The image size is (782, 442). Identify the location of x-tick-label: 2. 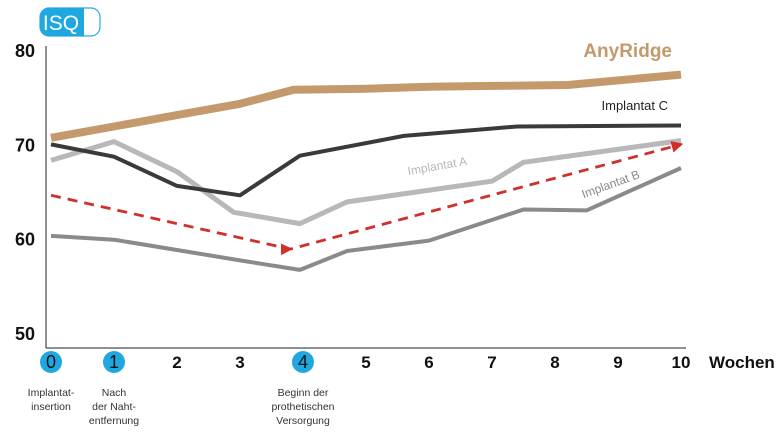
(176, 362).